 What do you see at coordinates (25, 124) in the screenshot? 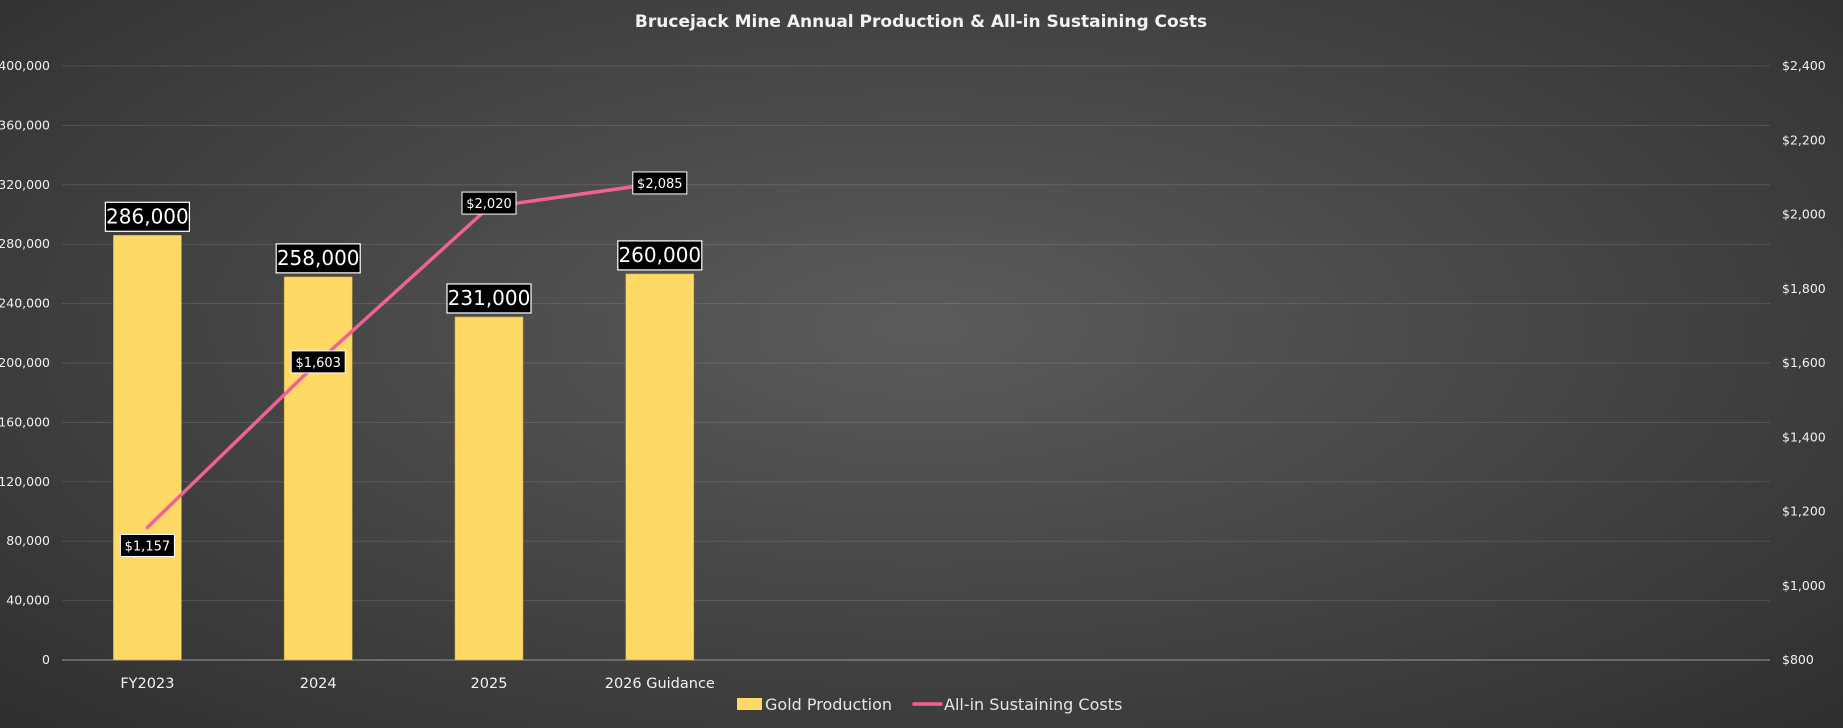
I see `left-axis-tick-label: 360,000` at bounding box center [25, 124].